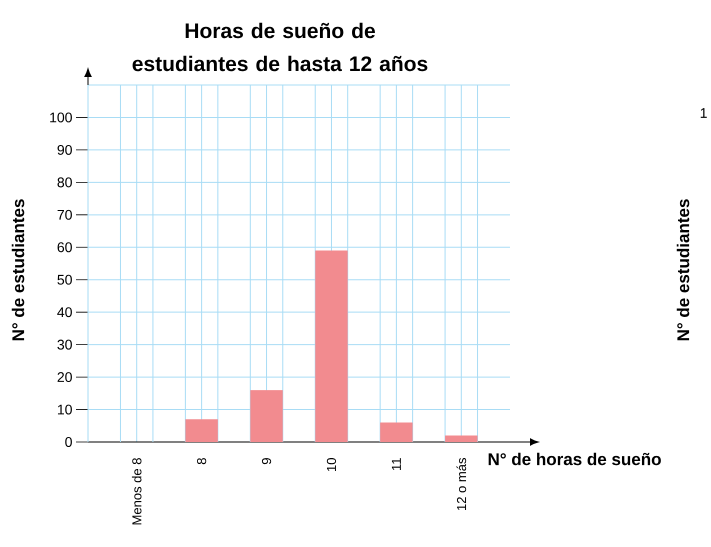 Image resolution: width=711 pixels, height=547 pixels. What do you see at coordinates (331, 465) in the screenshot?
I see `x-tick-label: 10` at bounding box center [331, 465].